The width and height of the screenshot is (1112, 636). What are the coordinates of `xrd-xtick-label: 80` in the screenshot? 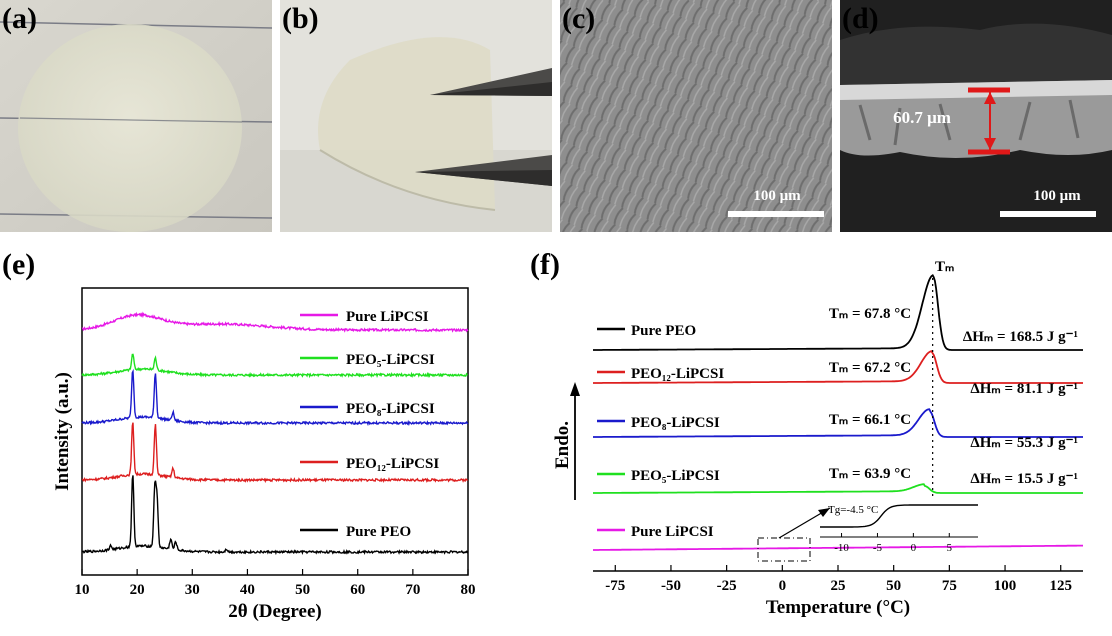 It's located at (468, 590).